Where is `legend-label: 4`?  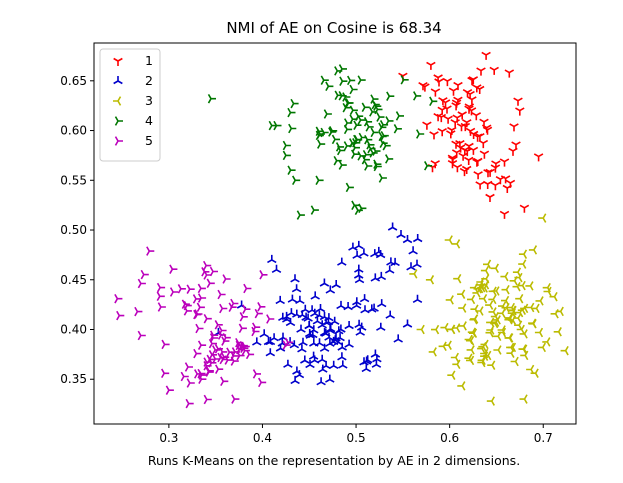 legend-label: 4 is located at coordinates (149, 120).